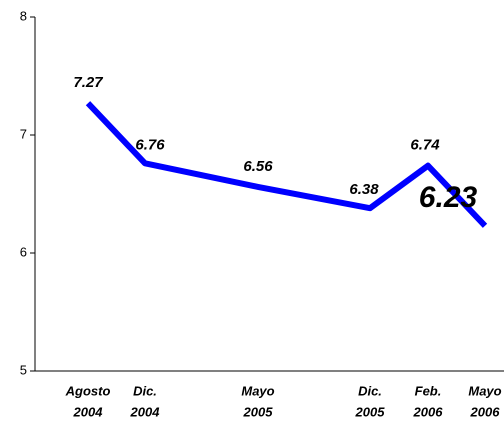  Describe the element at coordinates (425, 145) in the screenshot. I see `data-label: 6.74` at that location.